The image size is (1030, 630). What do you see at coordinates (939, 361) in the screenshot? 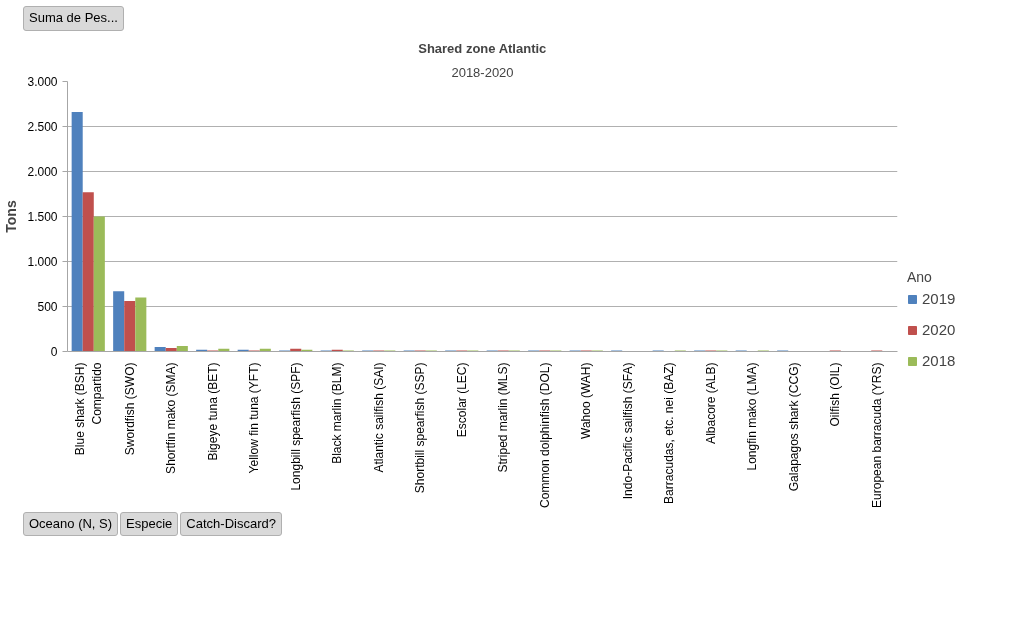
I see `legend-label: 2018` at bounding box center [939, 361].